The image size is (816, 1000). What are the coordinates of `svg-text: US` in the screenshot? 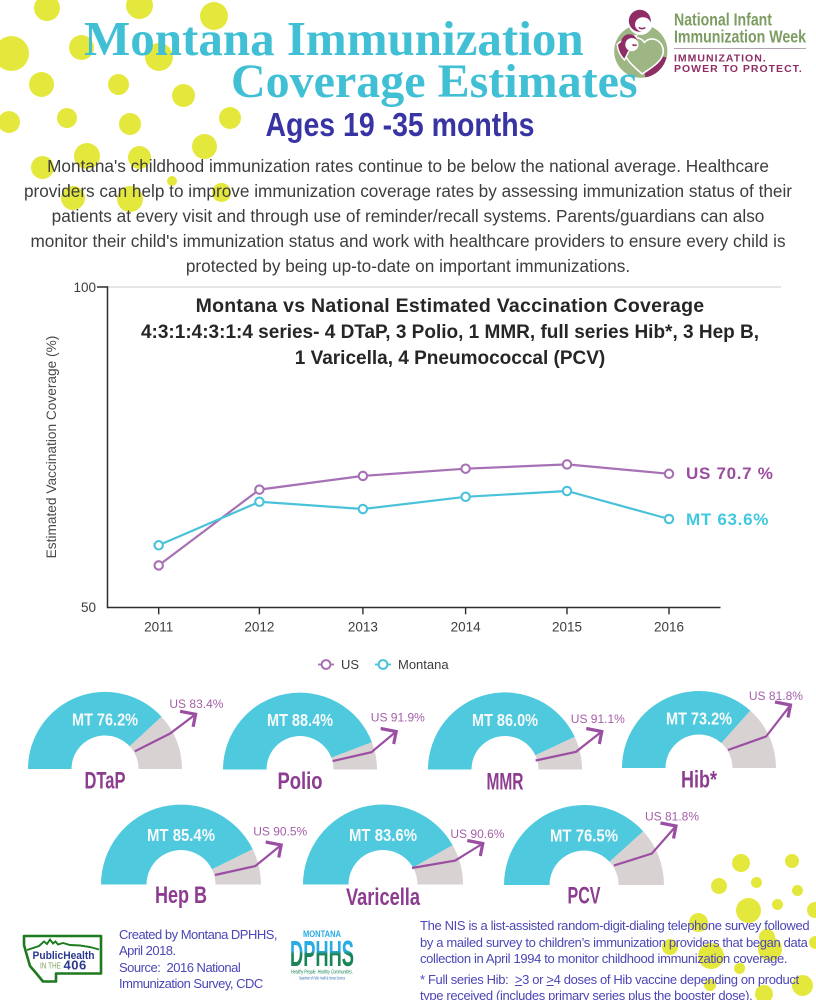 It's located at (350, 664).